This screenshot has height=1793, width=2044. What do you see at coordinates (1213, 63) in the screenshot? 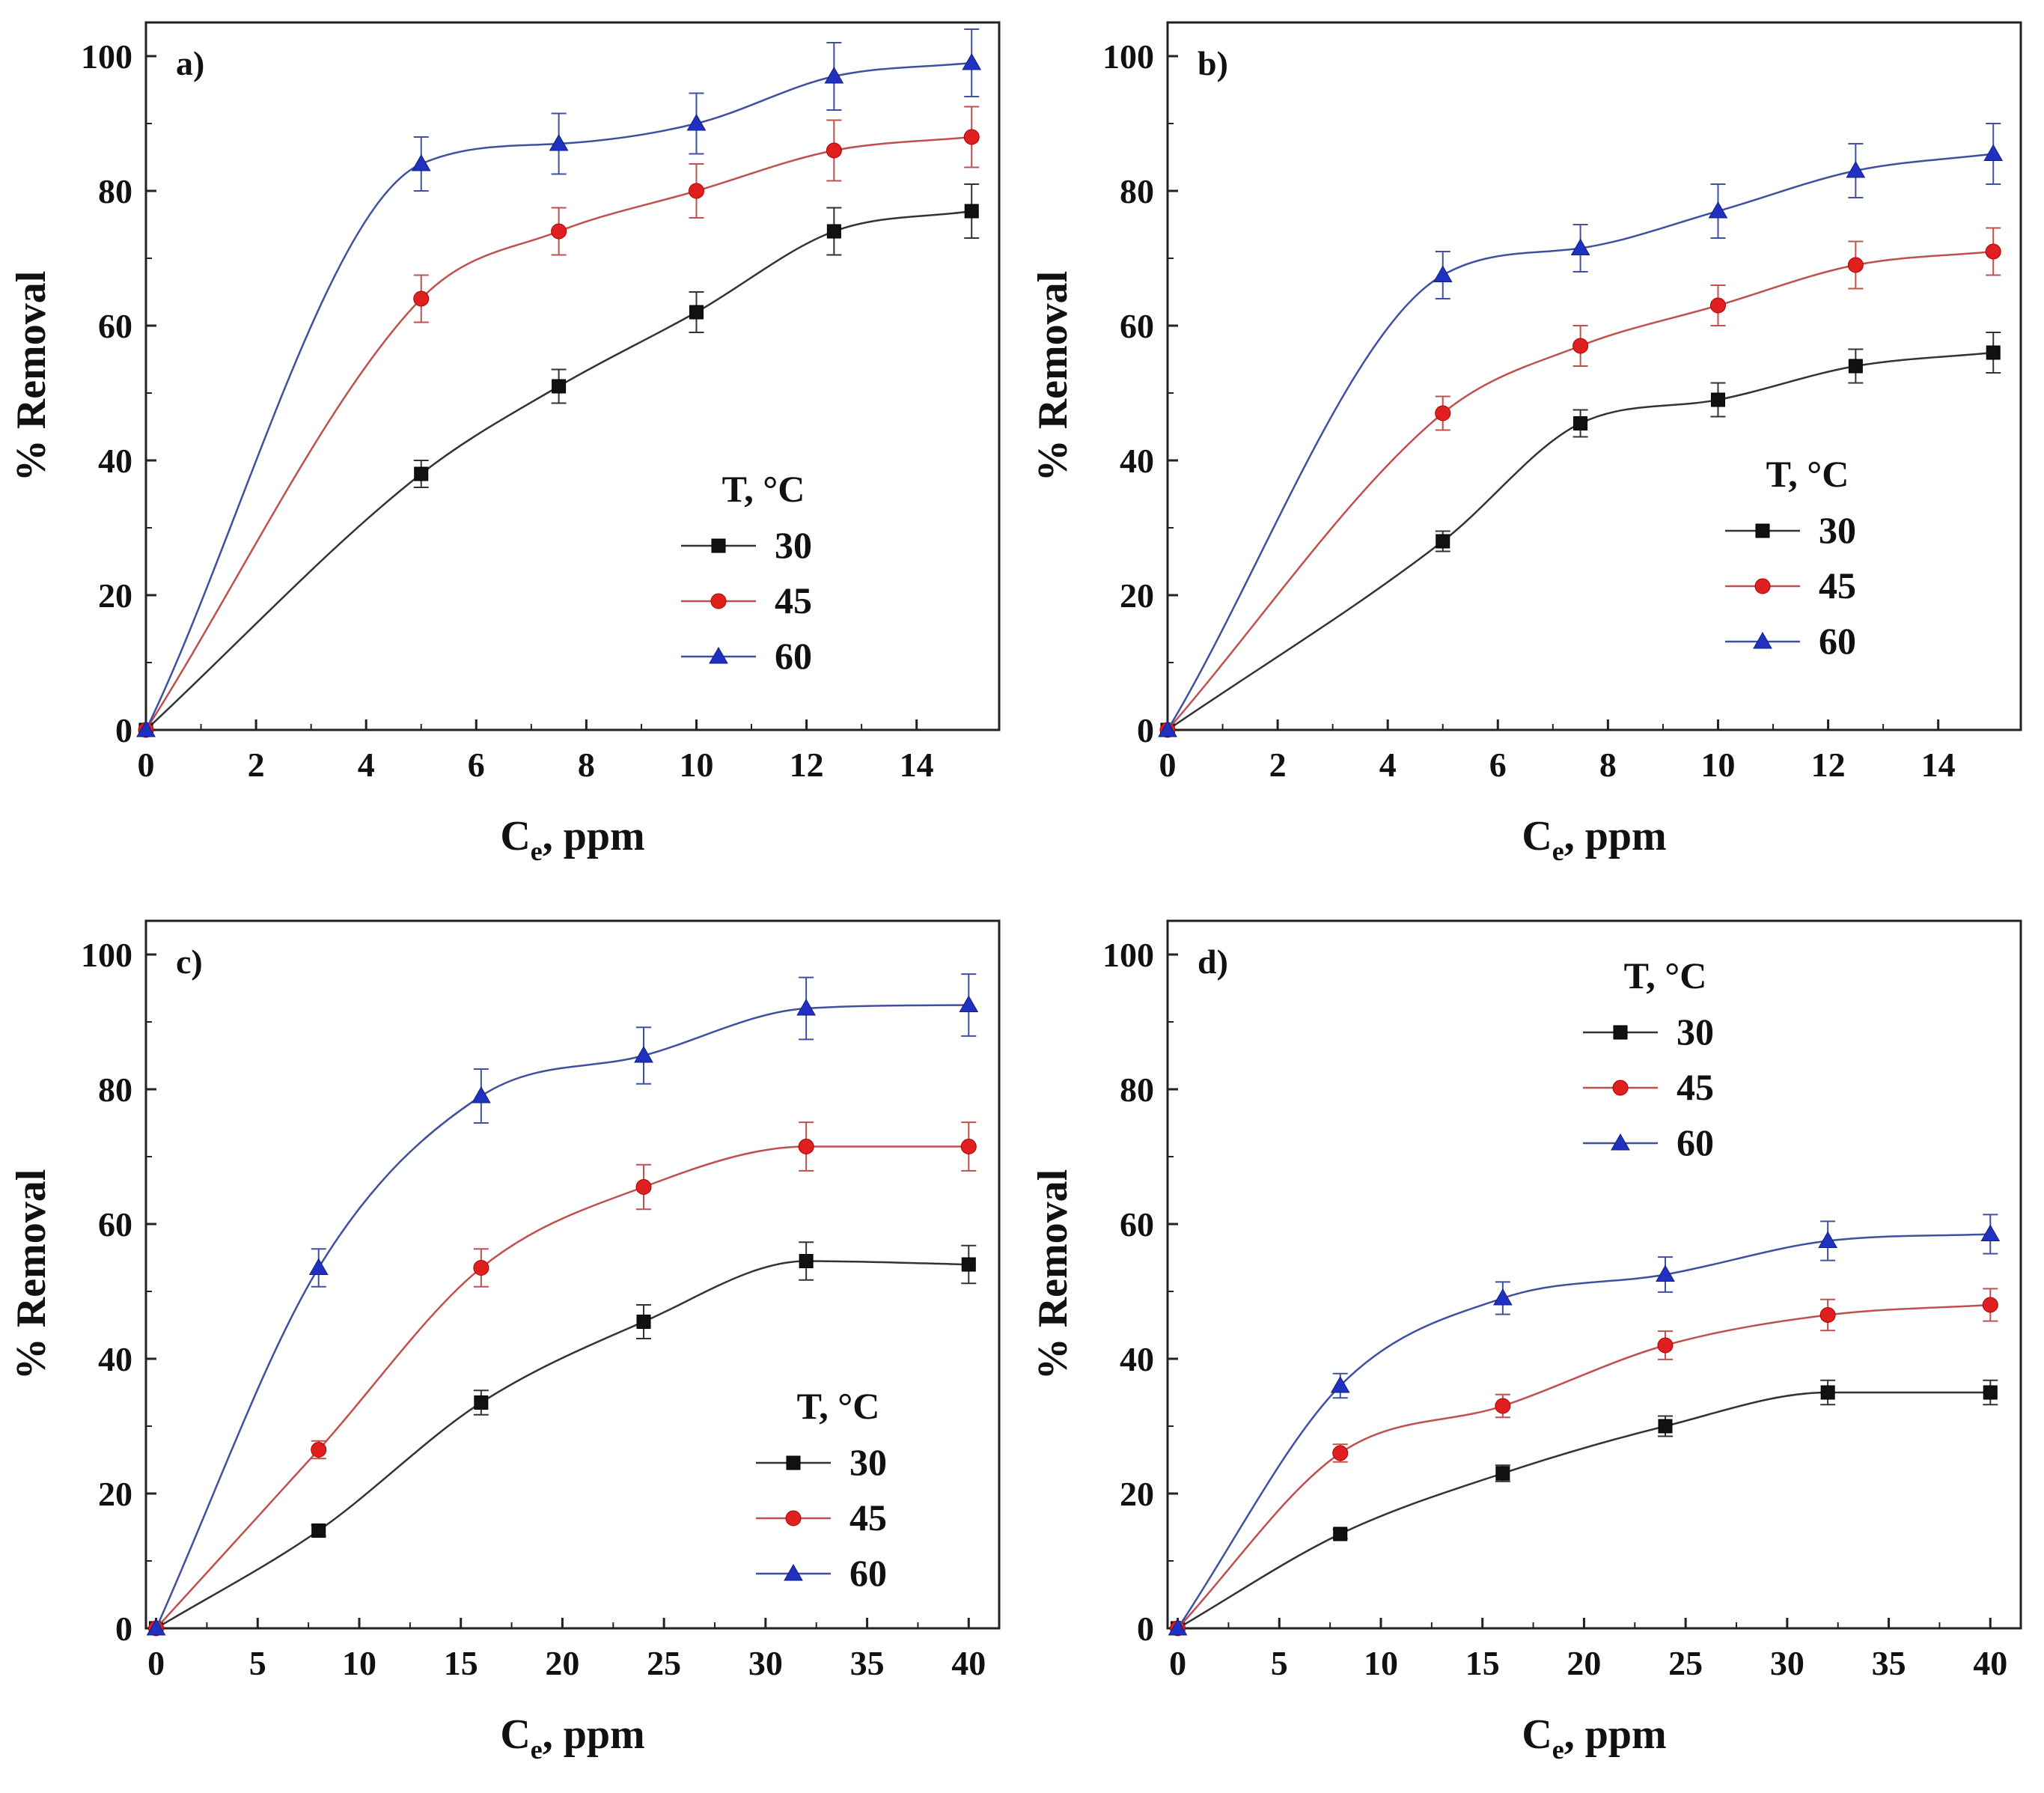
I see `panel-label: b)` at bounding box center [1213, 63].